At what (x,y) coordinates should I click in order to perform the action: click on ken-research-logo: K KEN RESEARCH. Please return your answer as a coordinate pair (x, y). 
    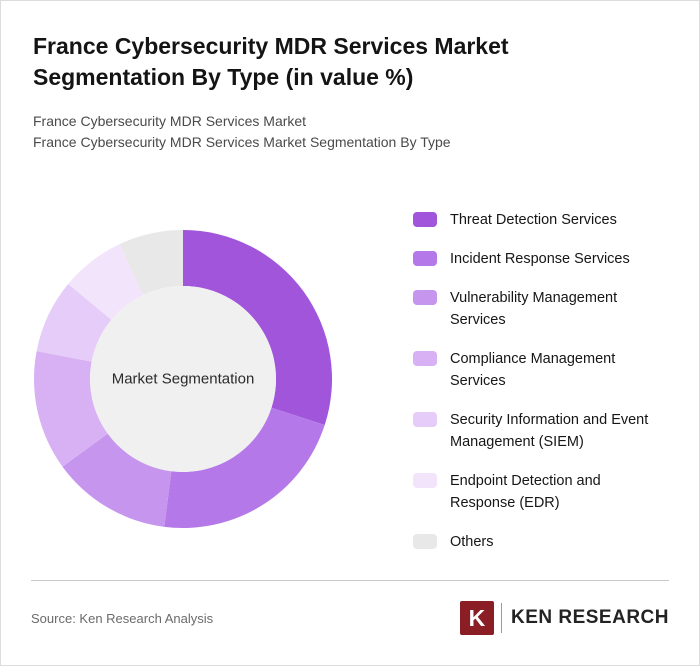
    Looking at the image, I should click on (564, 618).